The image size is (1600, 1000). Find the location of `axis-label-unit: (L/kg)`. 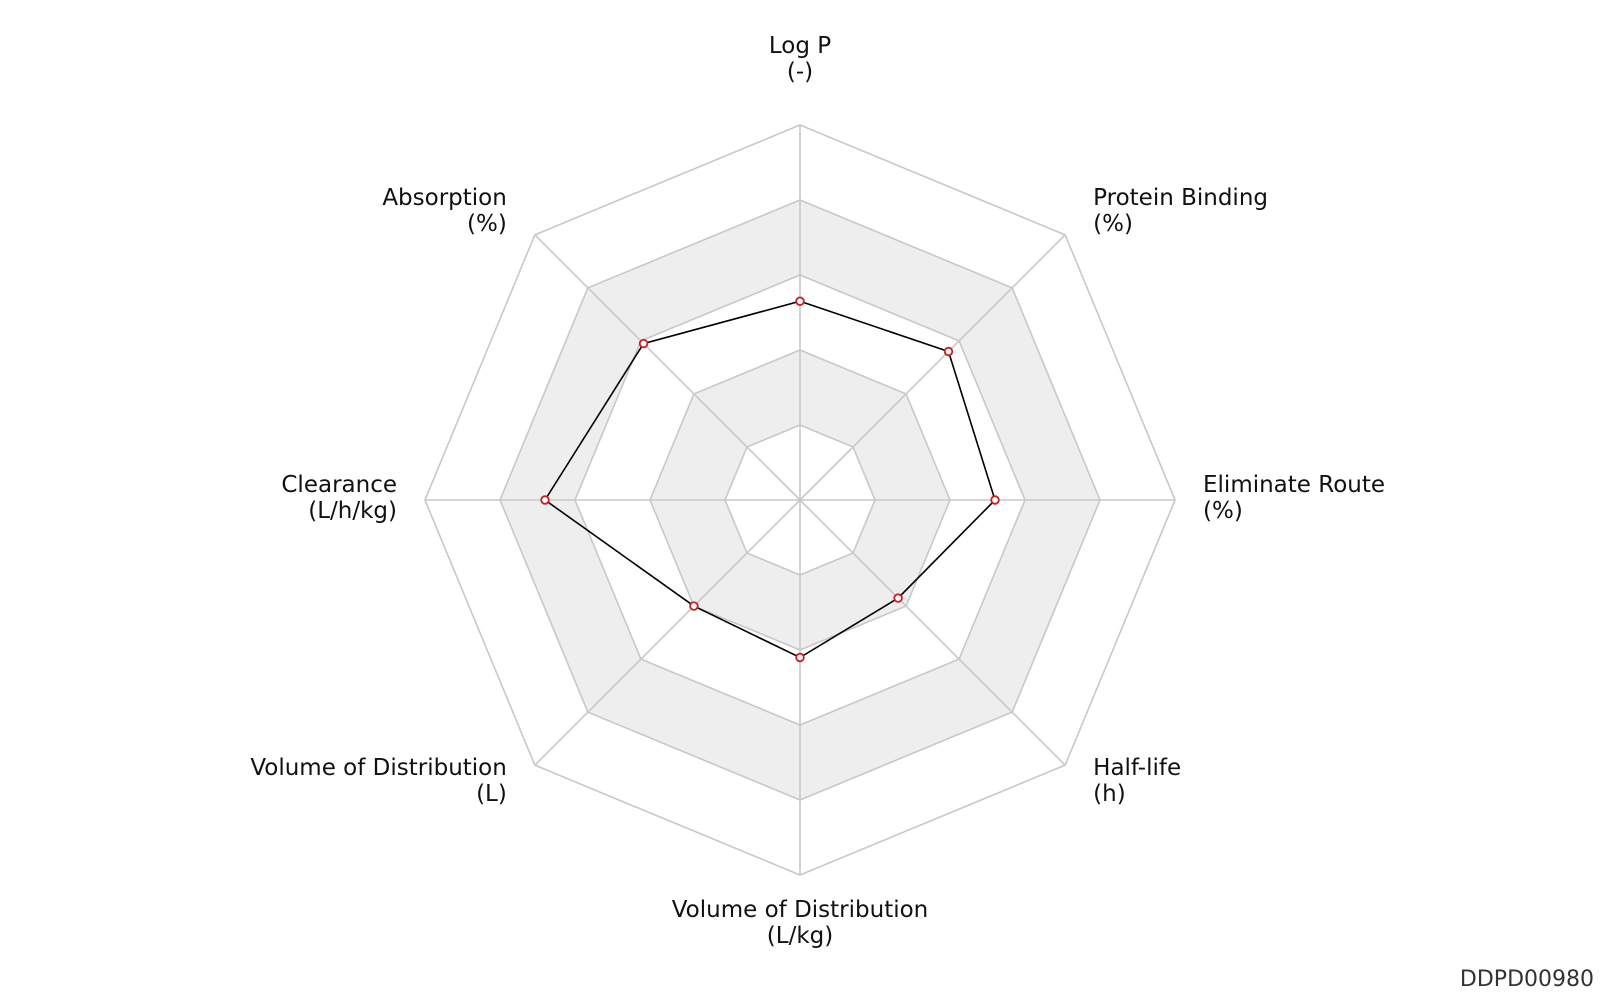

axis-label-unit: (L/kg) is located at coordinates (800, 936).